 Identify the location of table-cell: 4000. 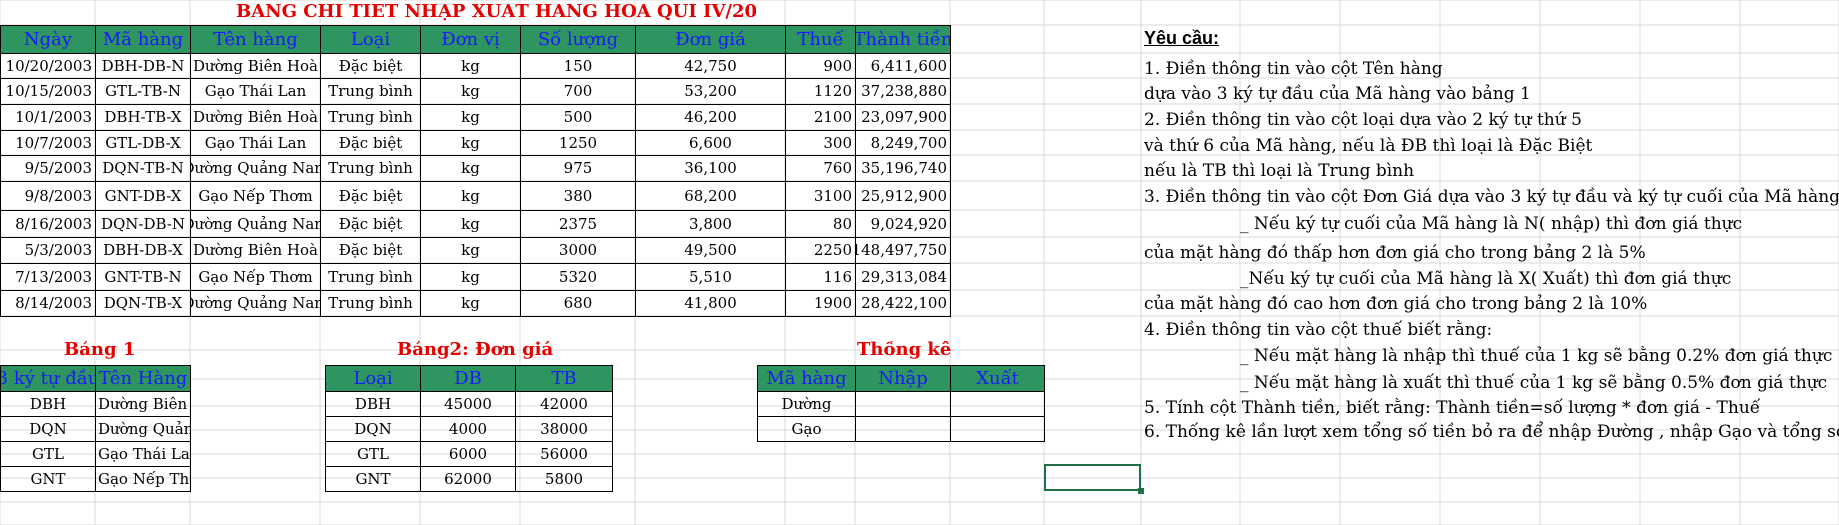
(468, 429).